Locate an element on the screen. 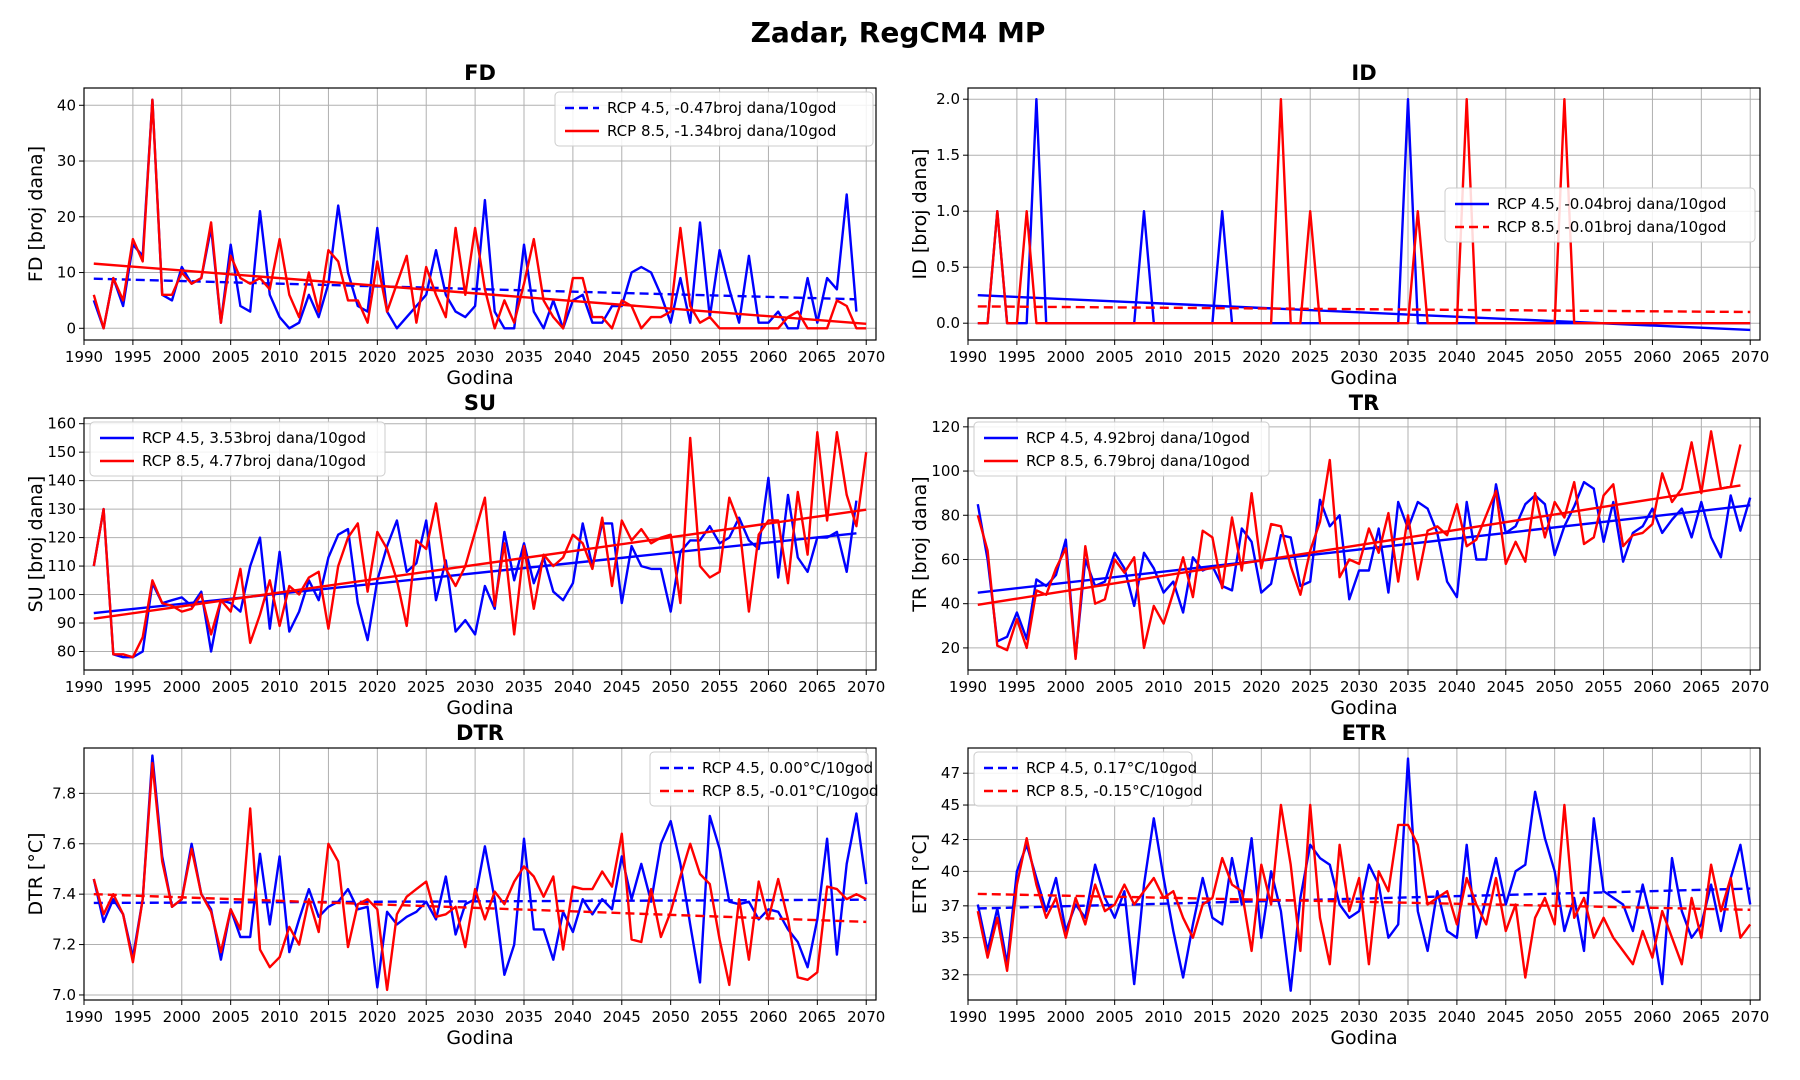 The width and height of the screenshot is (1800, 1080). y-tick-label: 2.0 is located at coordinates (948, 99).